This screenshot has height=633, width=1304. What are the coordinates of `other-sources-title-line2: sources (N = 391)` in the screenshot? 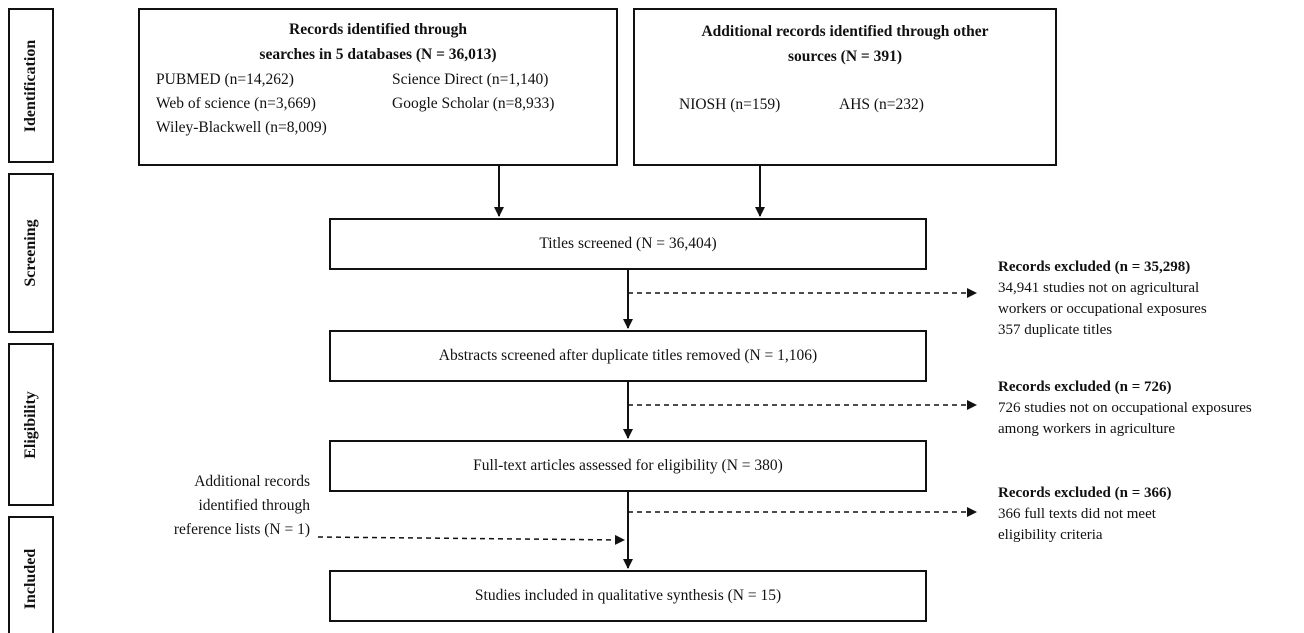 It's located at (845, 56).